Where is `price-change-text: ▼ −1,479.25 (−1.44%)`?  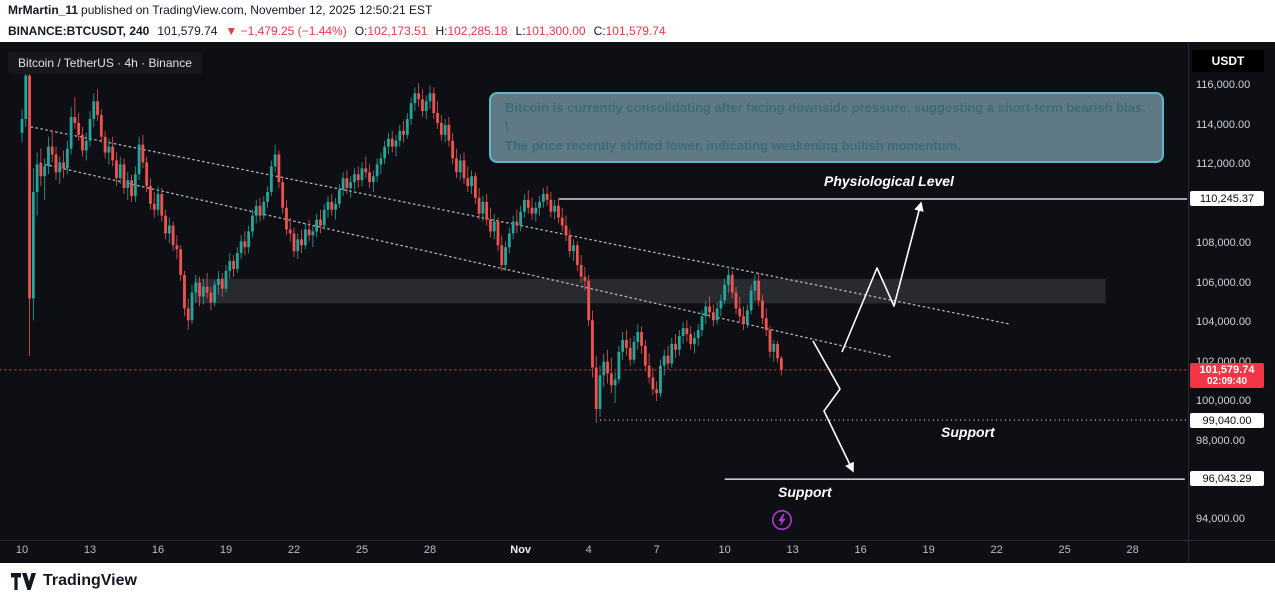 price-change-text: ▼ −1,479.25 (−1.44%) is located at coordinates (286, 31).